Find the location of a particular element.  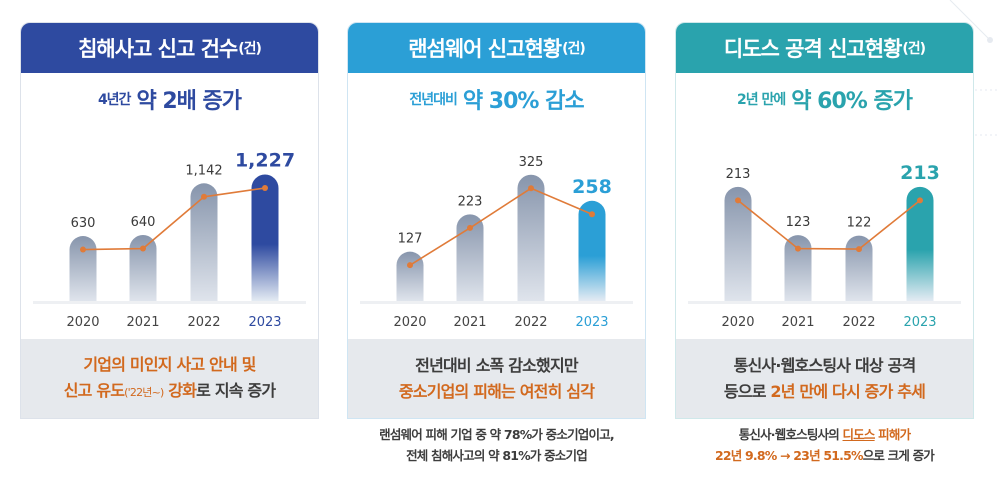

panel-text-small: ('22년~) is located at coordinates (144, 392).